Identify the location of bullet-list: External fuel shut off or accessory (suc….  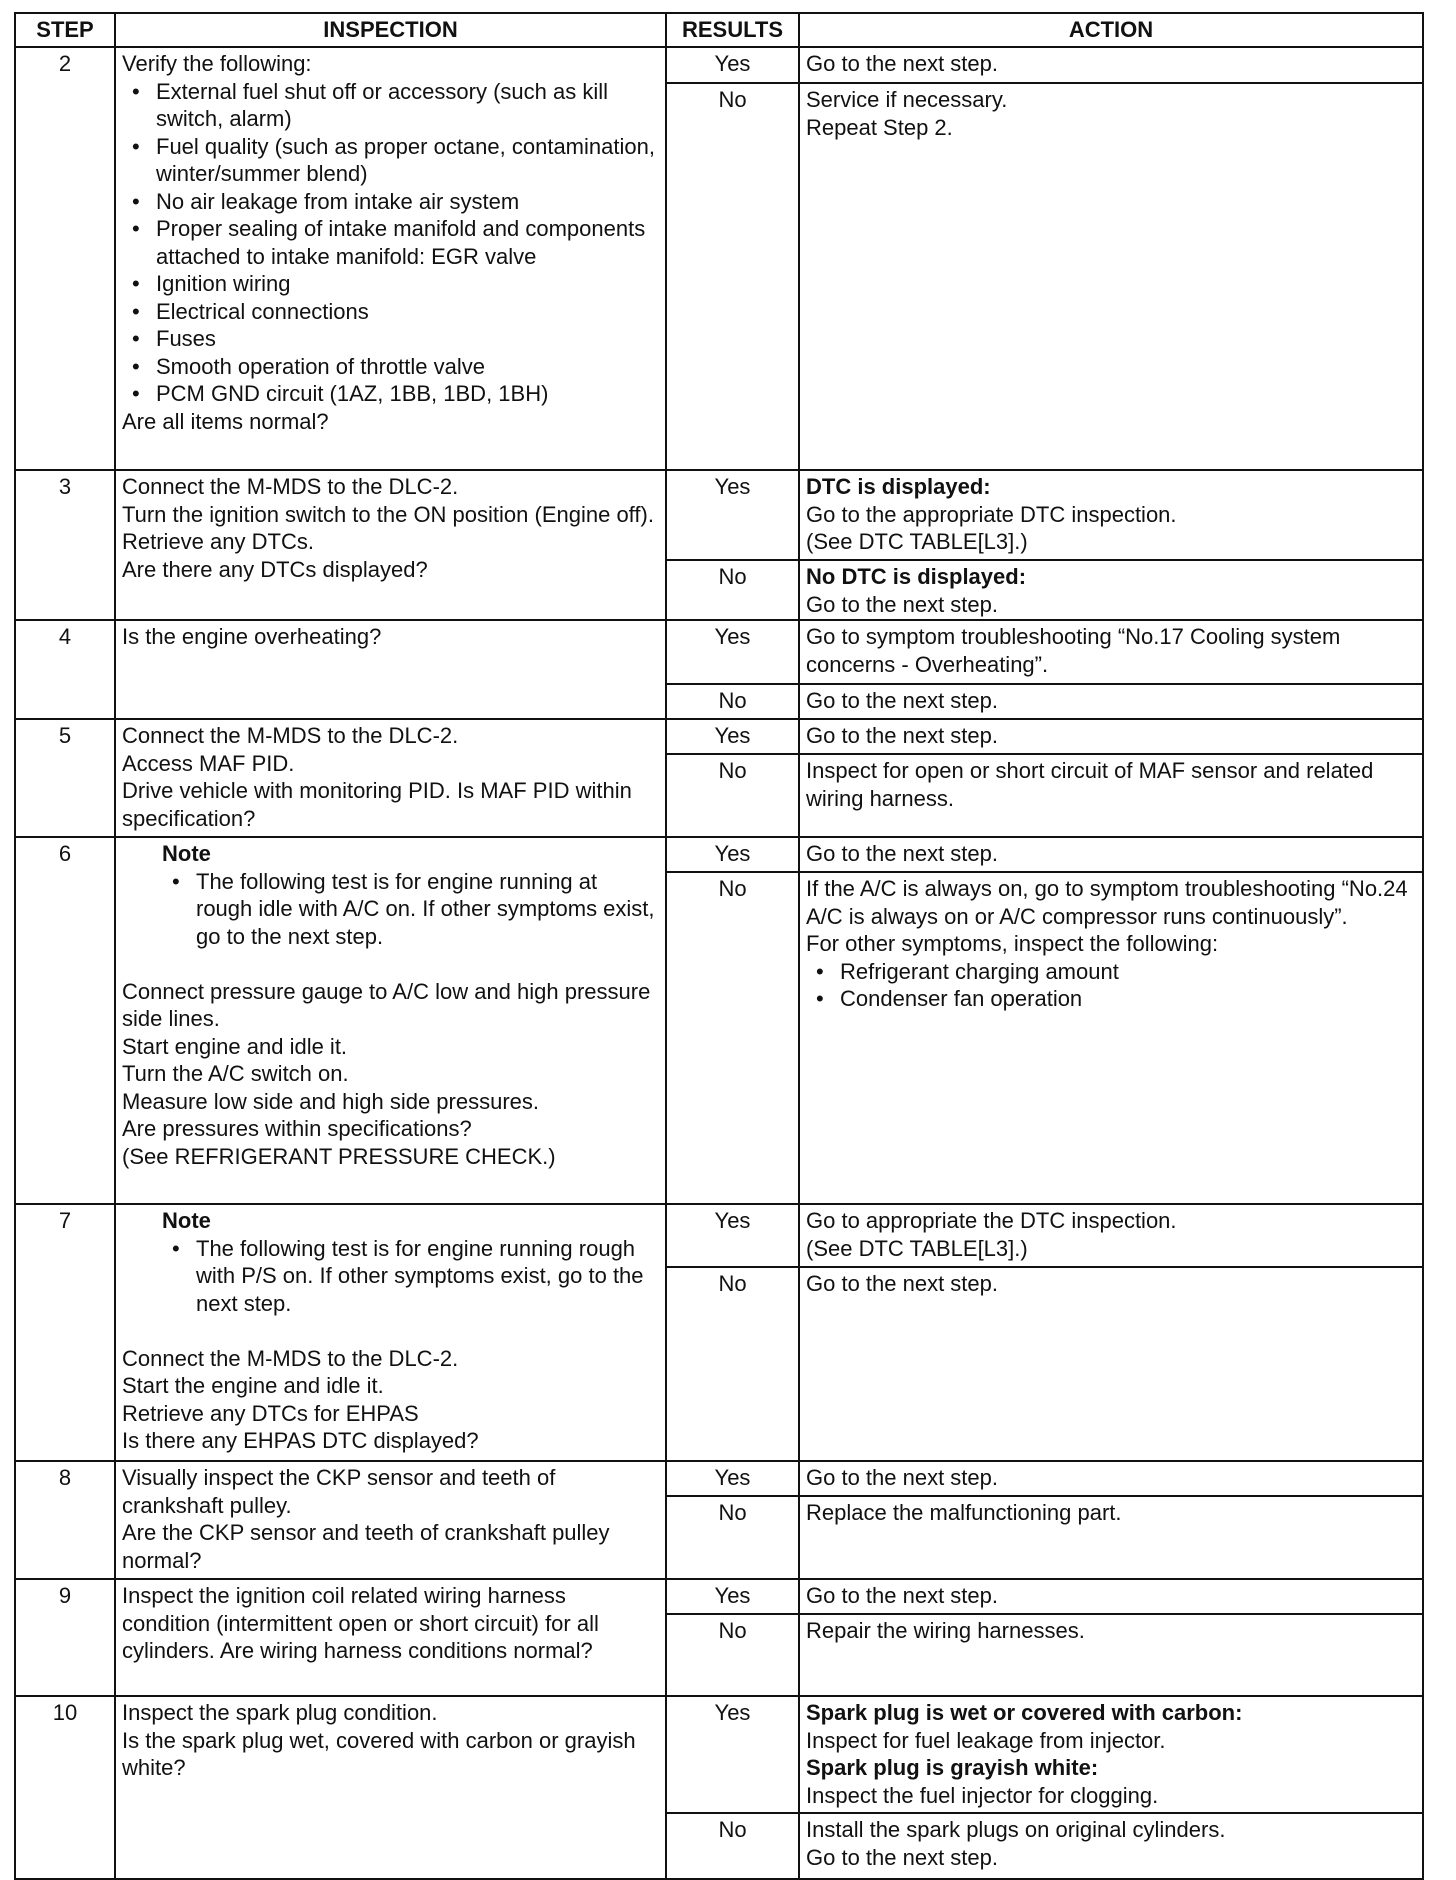
(390, 243).